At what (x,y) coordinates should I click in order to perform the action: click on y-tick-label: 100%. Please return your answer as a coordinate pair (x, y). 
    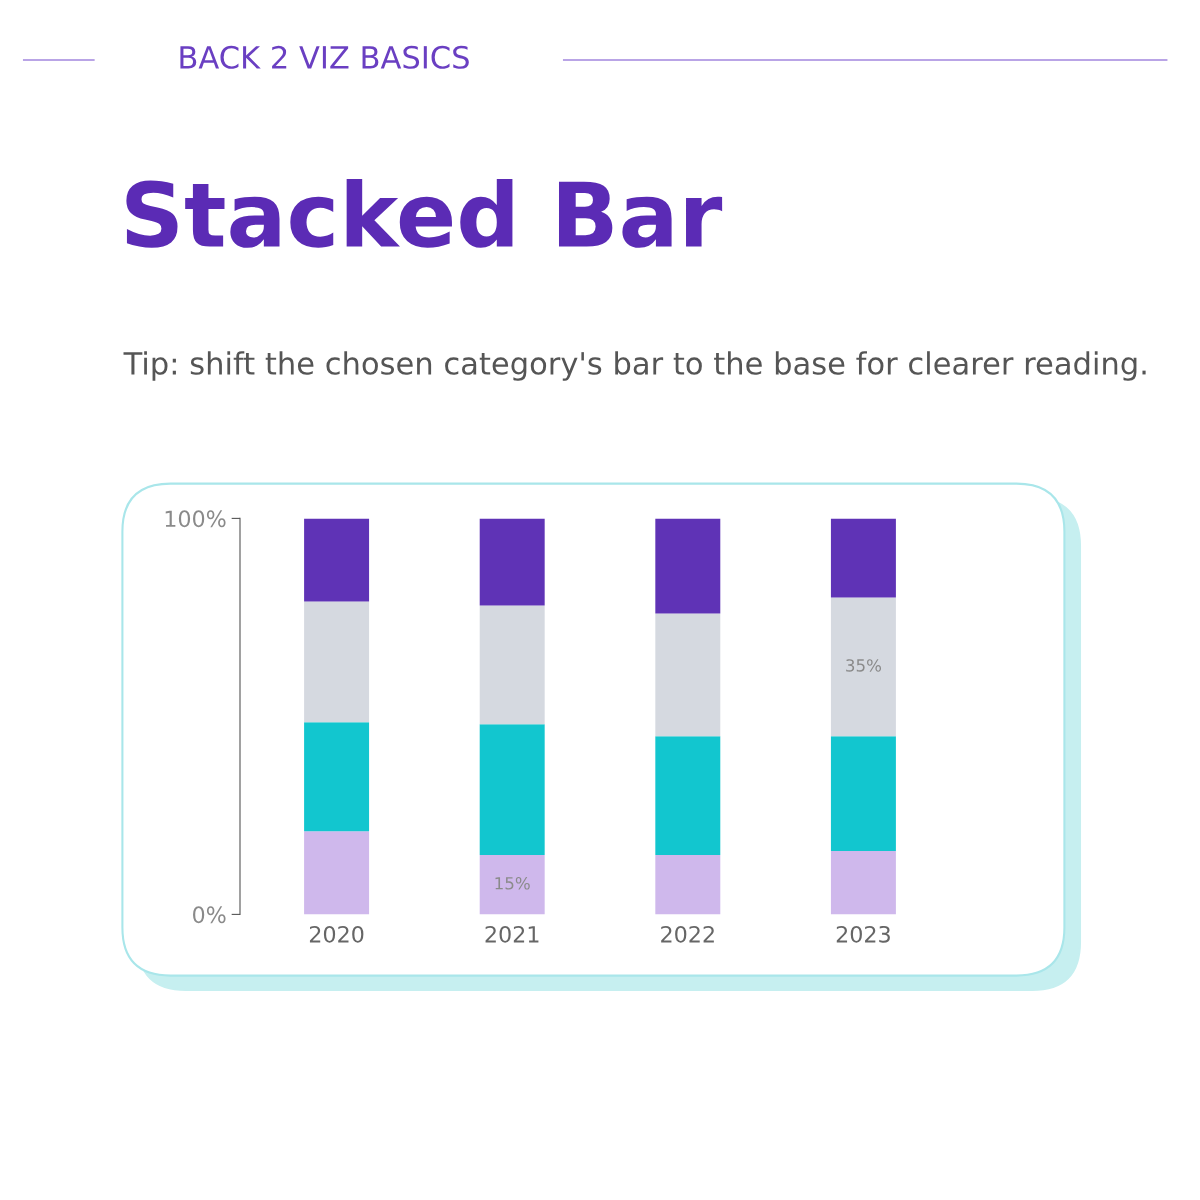
    Looking at the image, I should click on (195, 519).